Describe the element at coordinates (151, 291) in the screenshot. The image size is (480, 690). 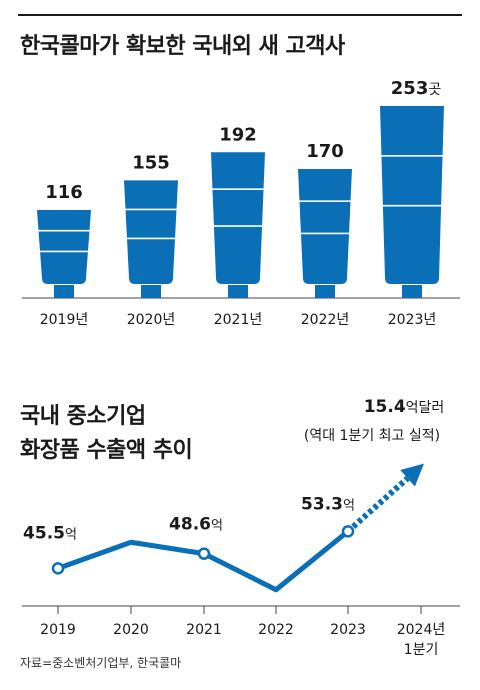
I see `bar-cap-2020년` at that location.